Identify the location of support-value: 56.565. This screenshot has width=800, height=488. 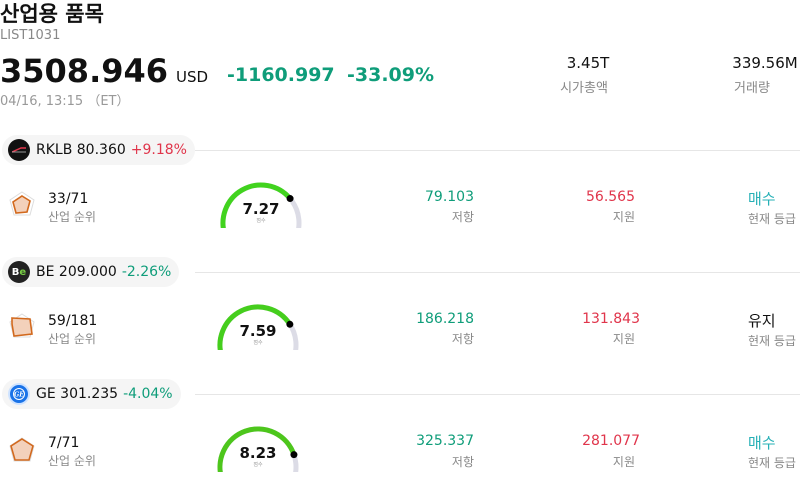
(610, 197).